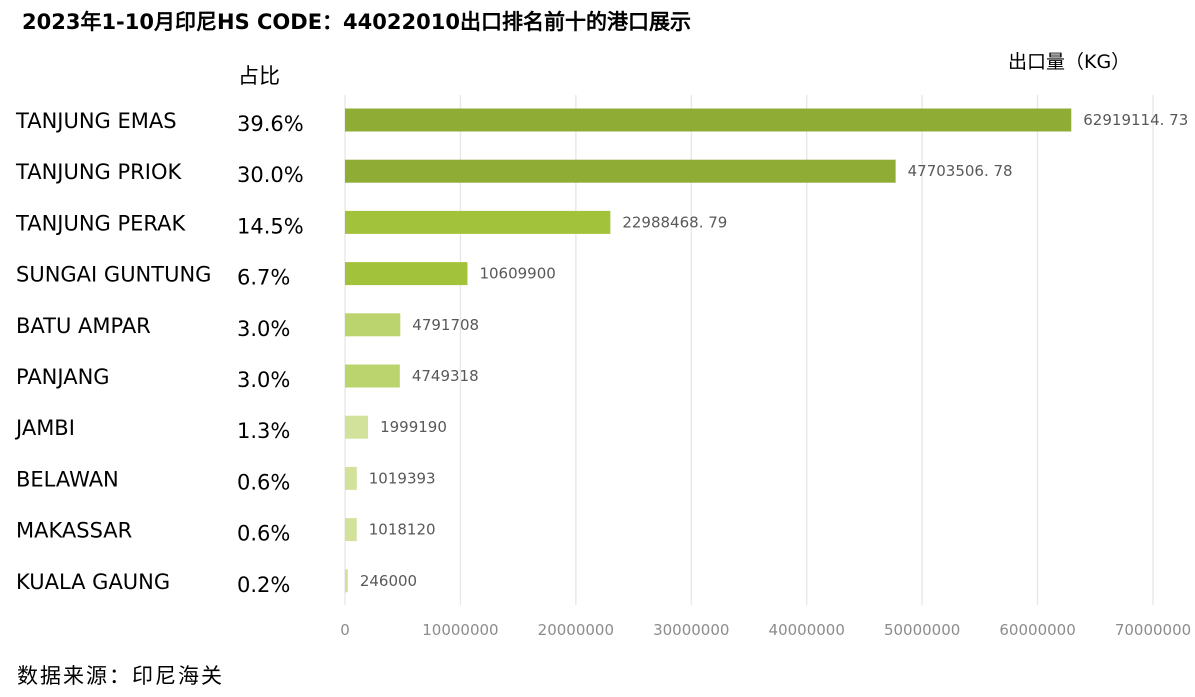 This screenshot has height=697, width=1195. Describe the element at coordinates (263, 278) in the screenshot. I see `share-label: 6.7%` at that location.